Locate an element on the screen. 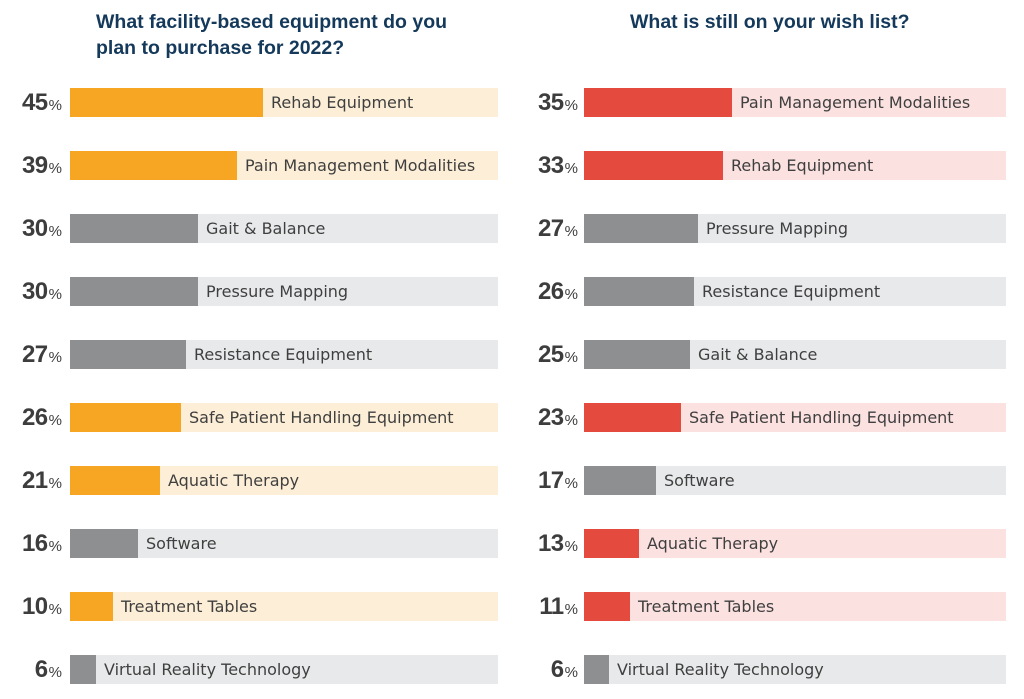 This screenshot has width=1024, height=699. data-label-value: 45 is located at coordinates (34, 102).